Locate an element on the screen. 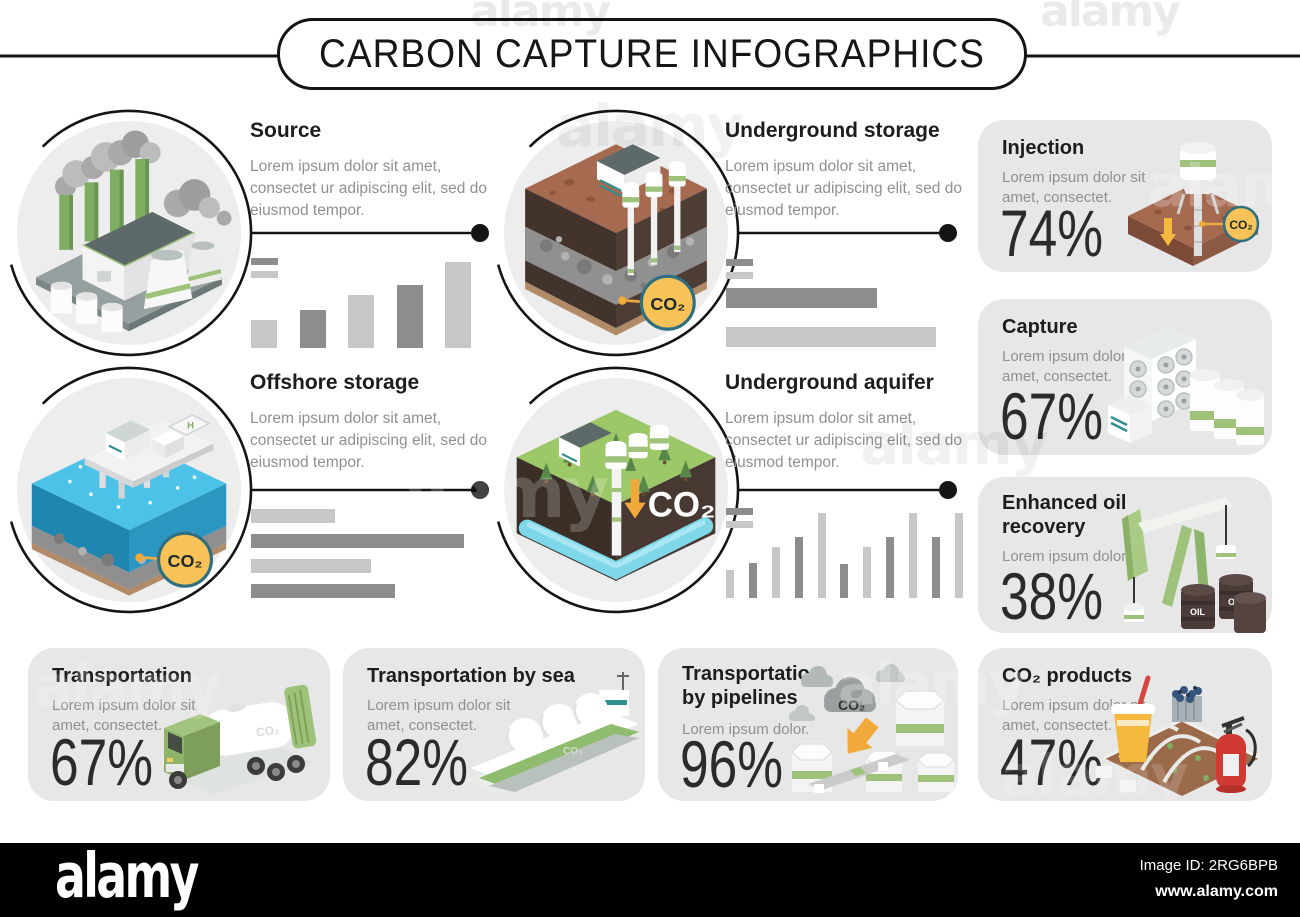  page-title: CARBON CAPTURE INFOGRAPHICS is located at coordinates (652, 53).